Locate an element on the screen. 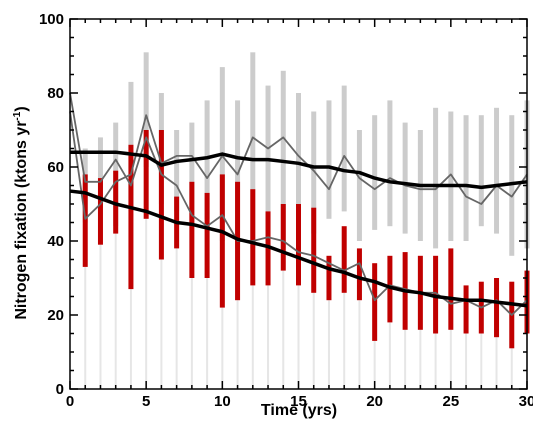  y-axis-title: Nitrogen fixation (ktons yr-1) is located at coordinates (21, 212).